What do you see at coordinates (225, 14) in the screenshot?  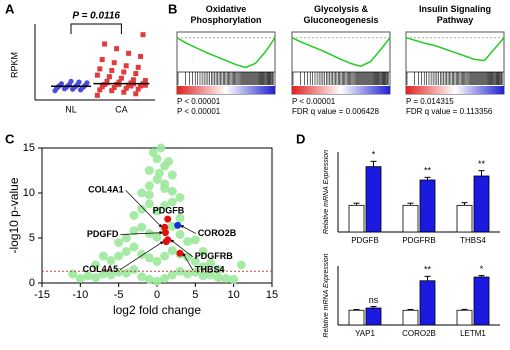 I see `title-box: Oxidative Phosphorylation` at bounding box center [225, 14].